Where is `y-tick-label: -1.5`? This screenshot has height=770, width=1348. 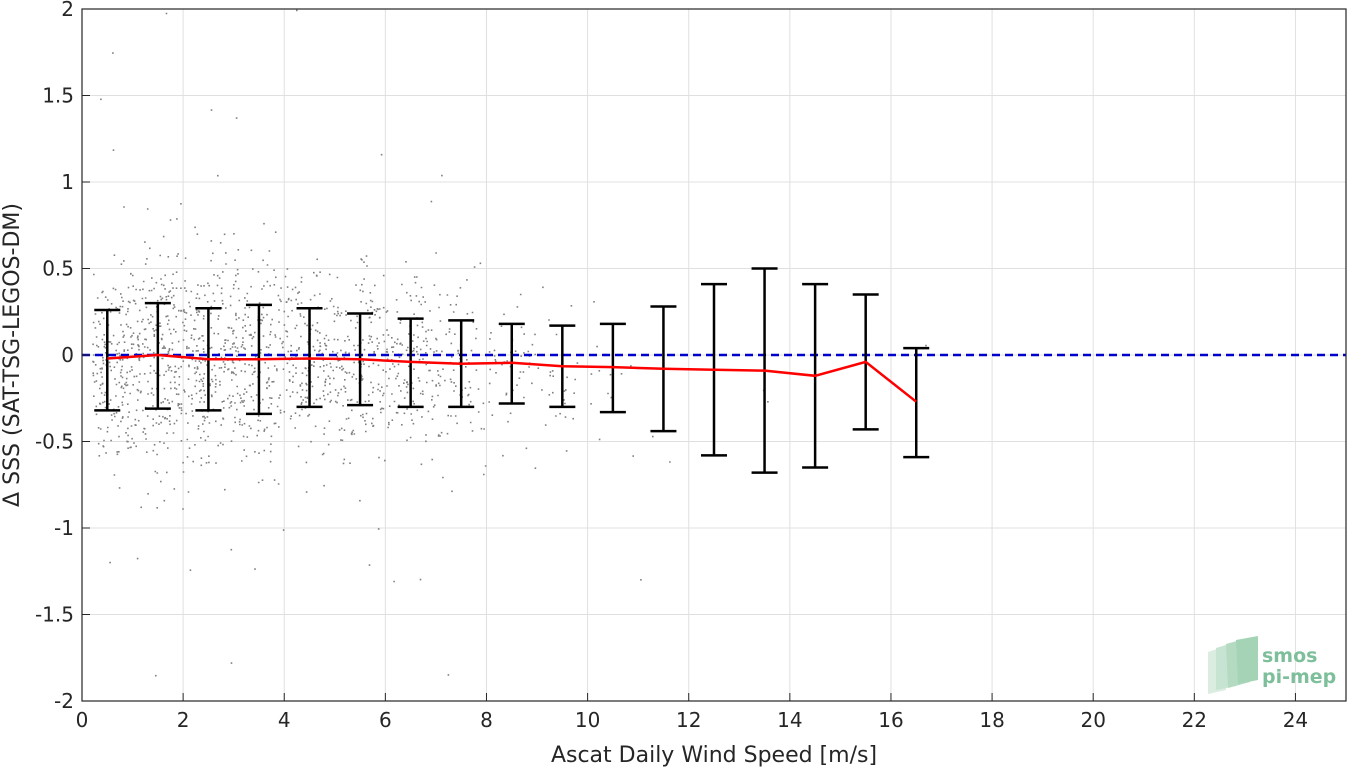 y-tick-label: -1.5 is located at coordinates (54, 615).